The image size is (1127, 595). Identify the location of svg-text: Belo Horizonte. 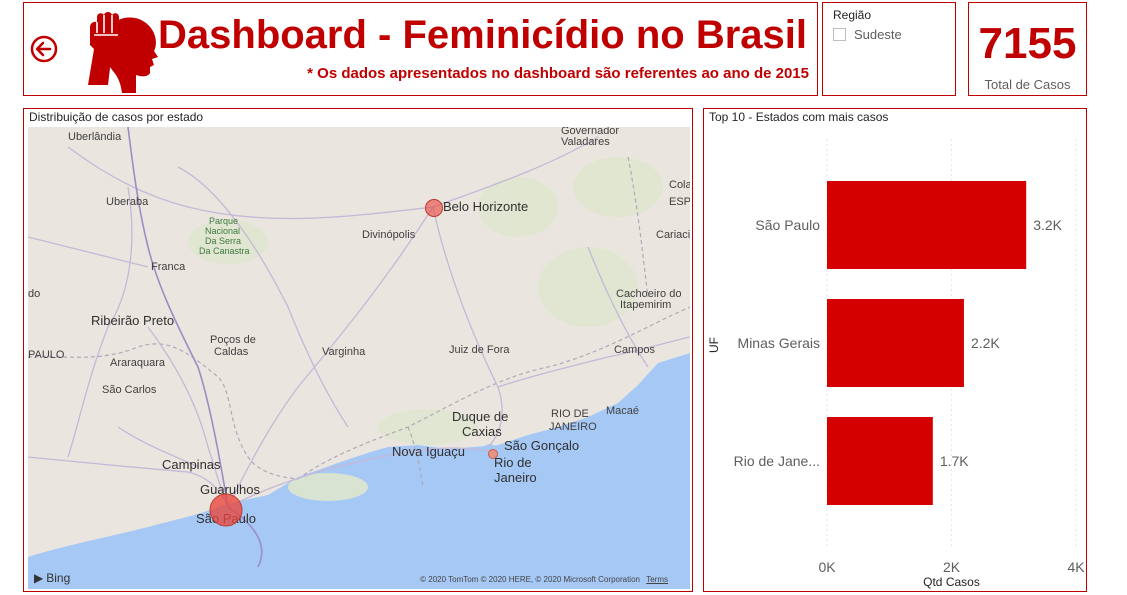
(485, 206).